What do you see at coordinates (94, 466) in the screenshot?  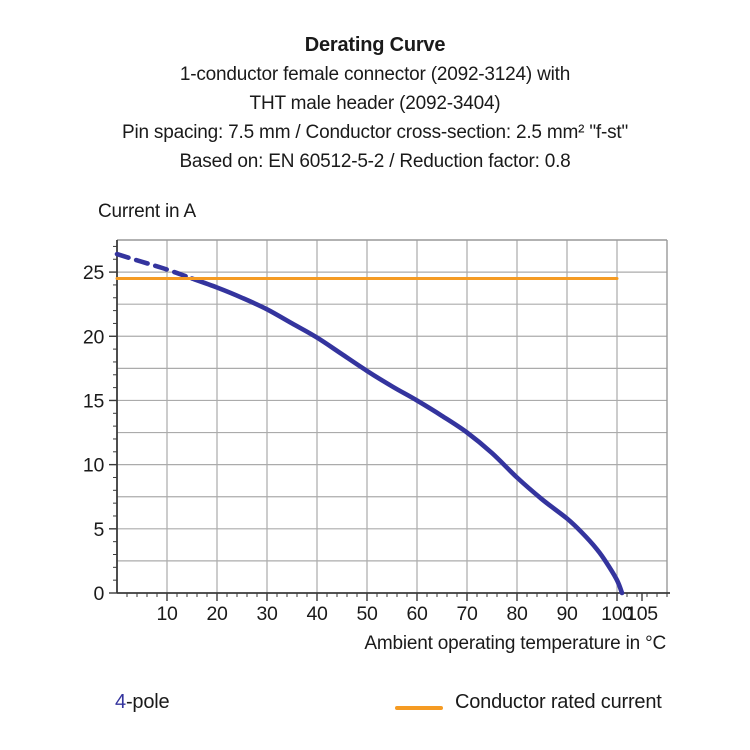 I see `y-tick-label: 10` at bounding box center [94, 466].